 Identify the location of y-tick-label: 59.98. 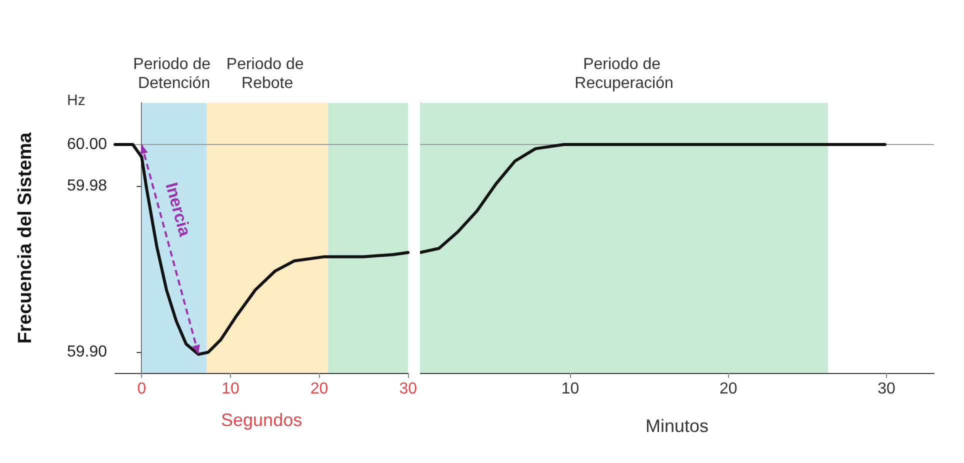
(87, 186).